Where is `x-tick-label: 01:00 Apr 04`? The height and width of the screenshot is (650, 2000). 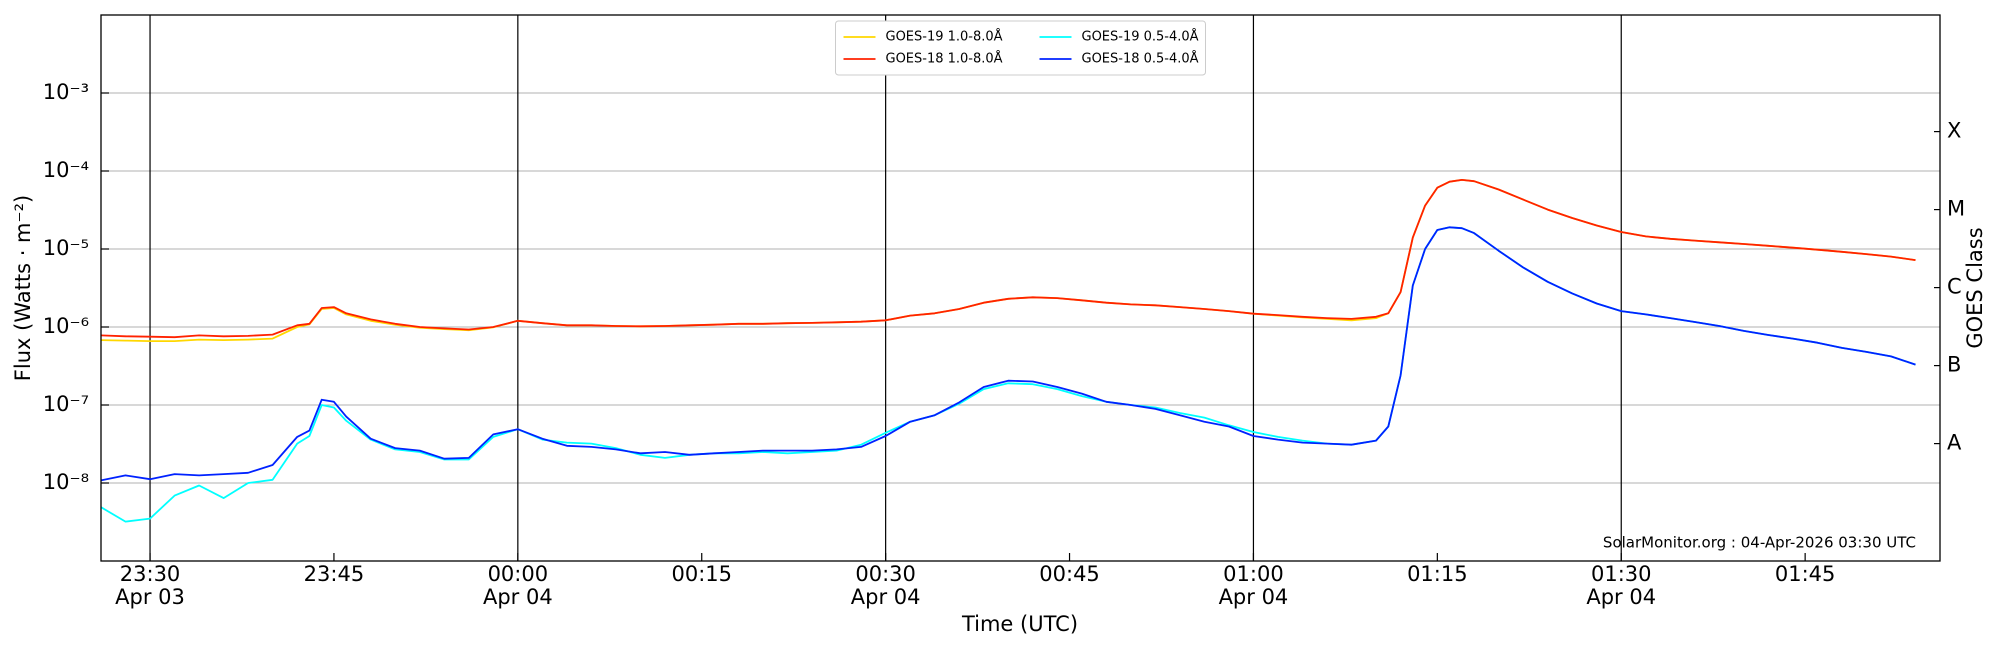 x-tick-label: 01:00 Apr 04 is located at coordinates (1254, 585).